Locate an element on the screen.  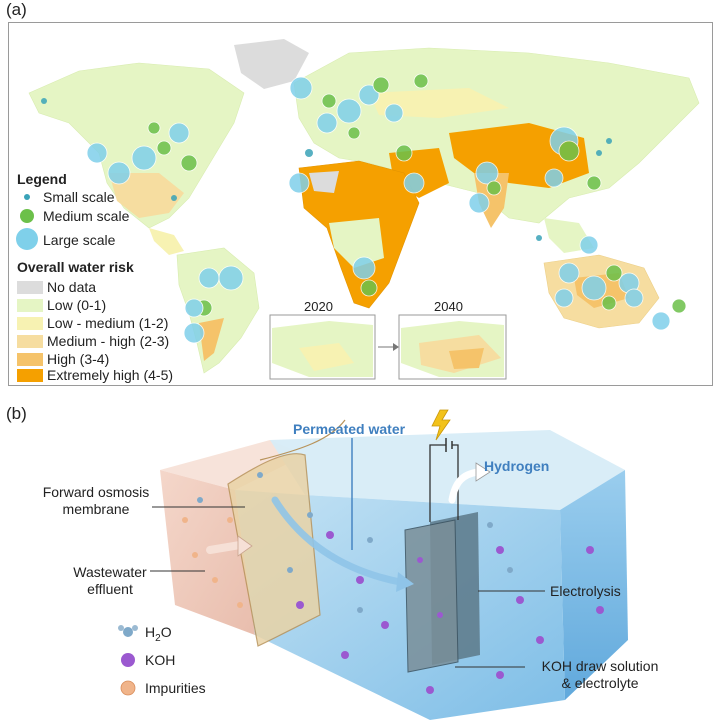
central-america is located at coordinates (166, 241).